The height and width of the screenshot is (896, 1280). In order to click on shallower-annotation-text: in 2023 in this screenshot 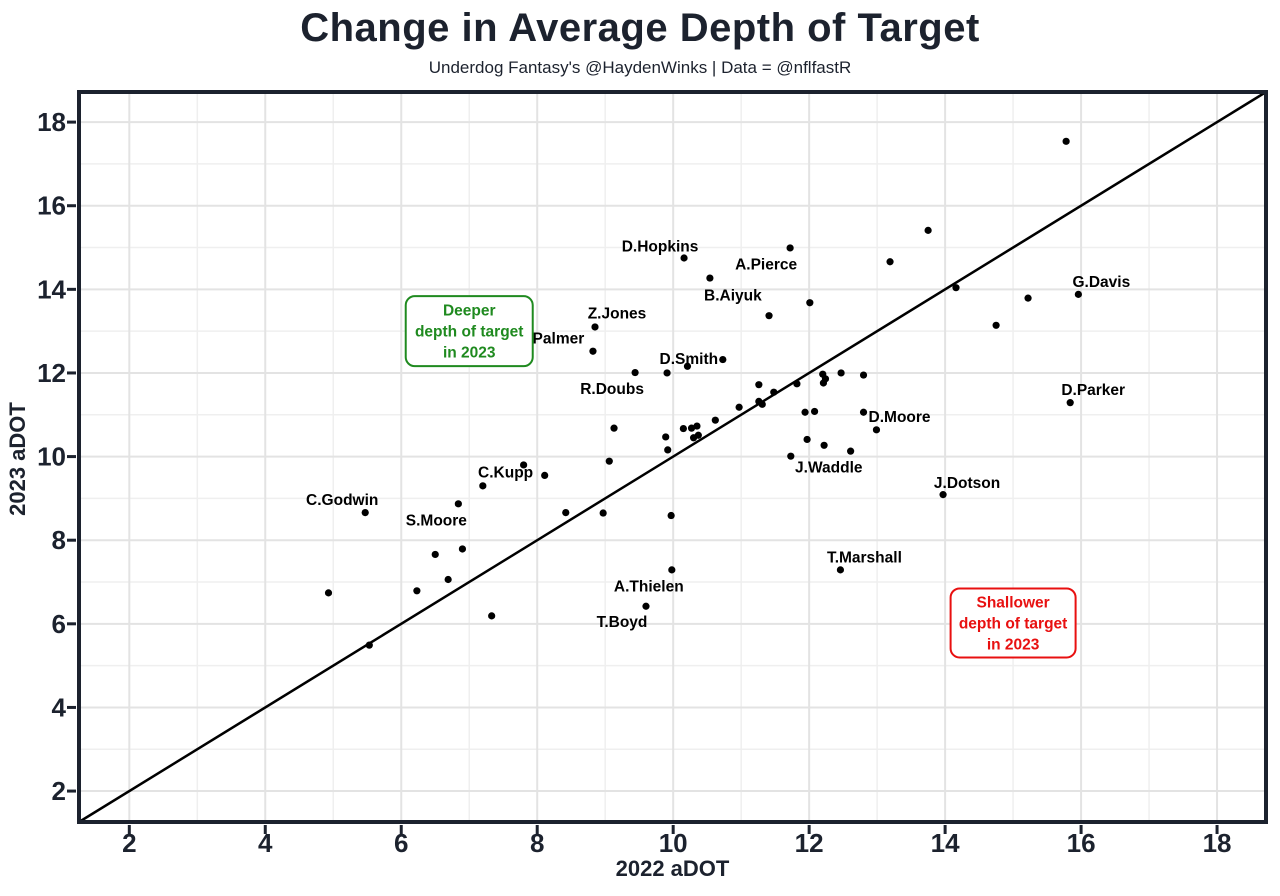, I will do `click(1013, 644)`.